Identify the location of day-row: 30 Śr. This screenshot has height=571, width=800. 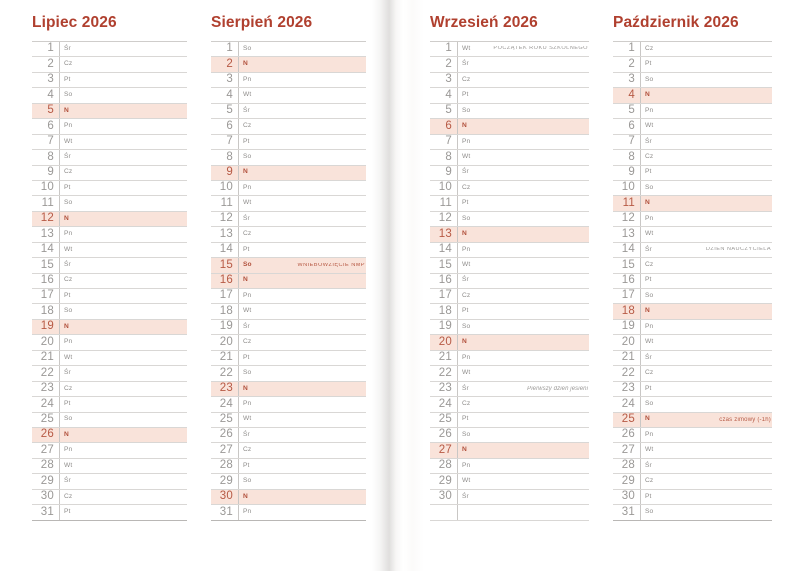
(509, 497).